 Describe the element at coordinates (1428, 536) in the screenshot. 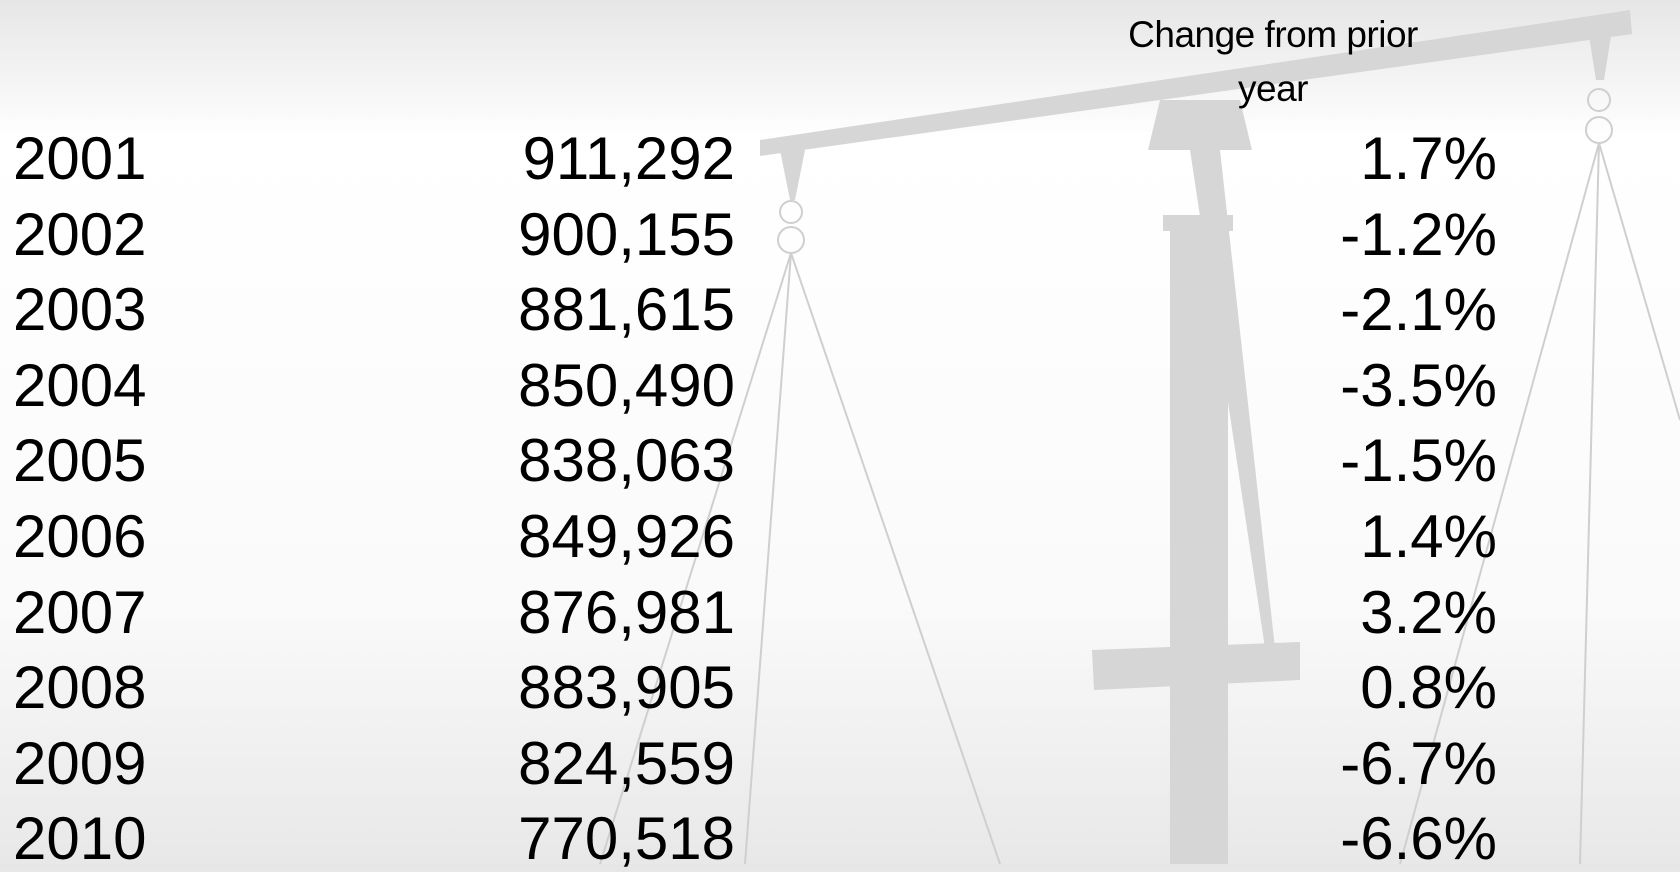

I see `change-cell: 1.4%` at that location.